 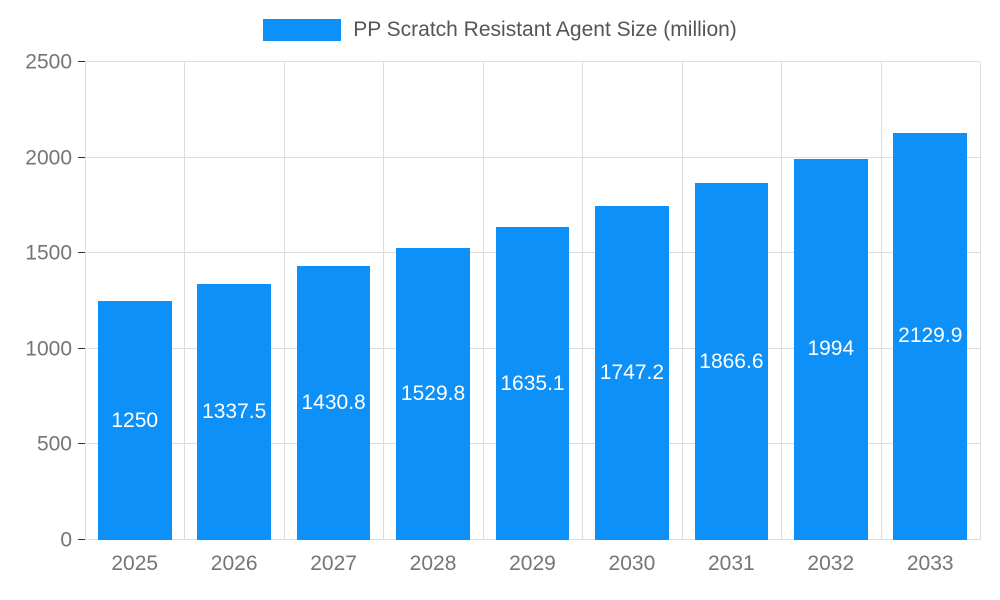 I want to click on y-axis-label: 2500, so click(x=48, y=62).